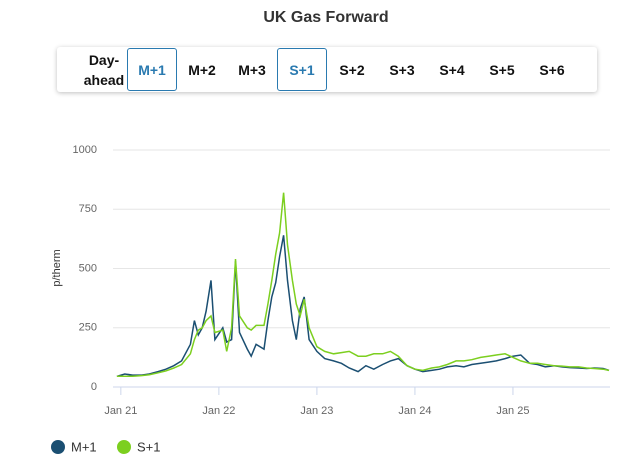 The image size is (631, 472). What do you see at coordinates (202, 69) in the screenshot?
I see `tab-button: M+2` at bounding box center [202, 69].